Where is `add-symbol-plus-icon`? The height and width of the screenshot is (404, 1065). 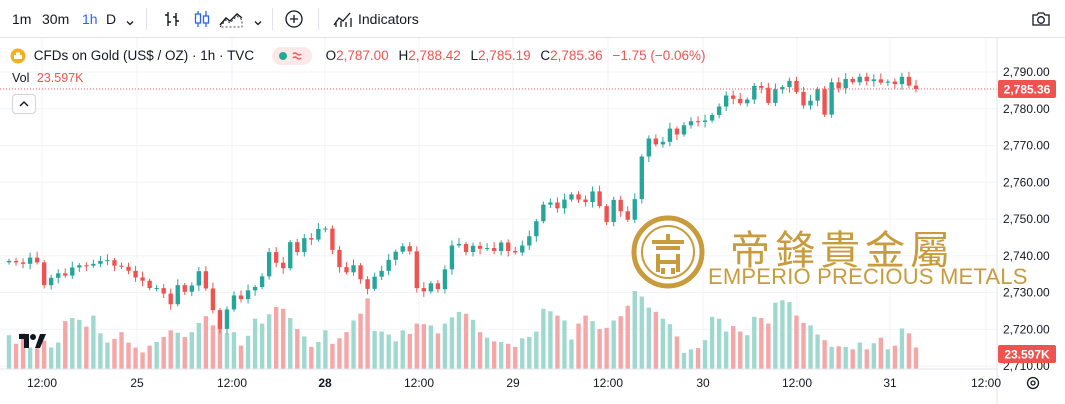
add-symbol-plus-icon is located at coordinates (294, 19).